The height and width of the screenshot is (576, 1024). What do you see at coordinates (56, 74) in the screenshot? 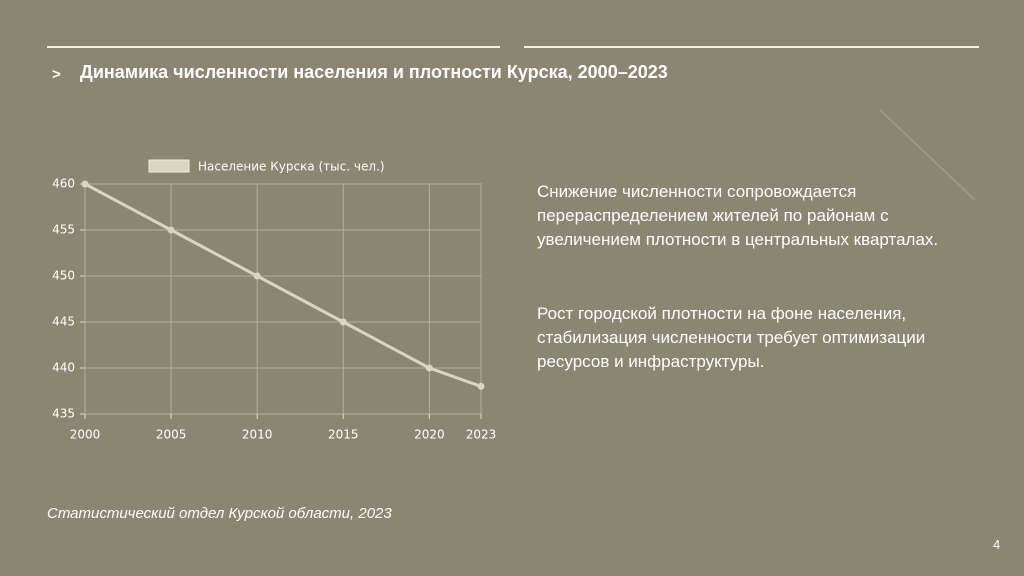
I see `title-marker: >` at bounding box center [56, 74].